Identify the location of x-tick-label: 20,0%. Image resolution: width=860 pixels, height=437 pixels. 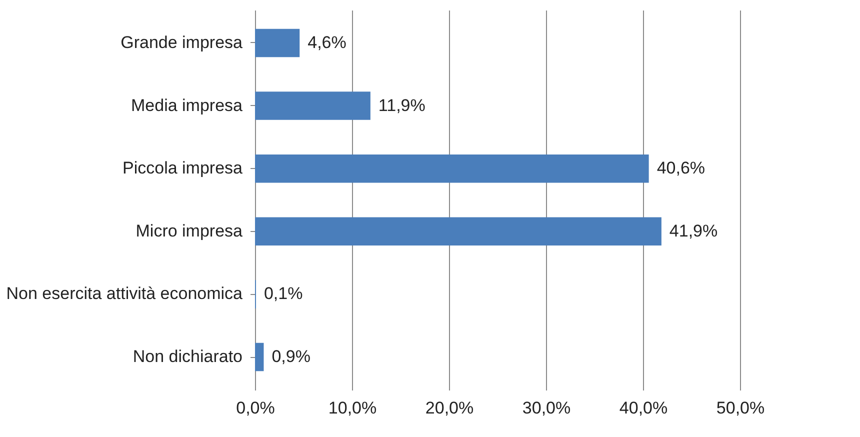
(449, 408).